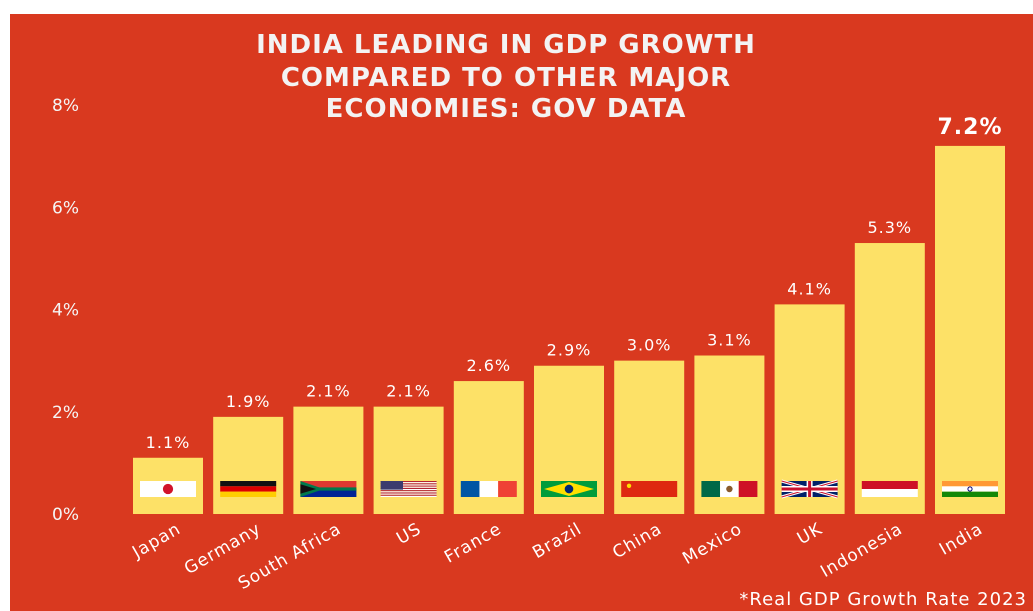  Describe the element at coordinates (506, 78) in the screenshot. I see `chart-title-line: COMPARED TO OTHER MAJOR` at that location.